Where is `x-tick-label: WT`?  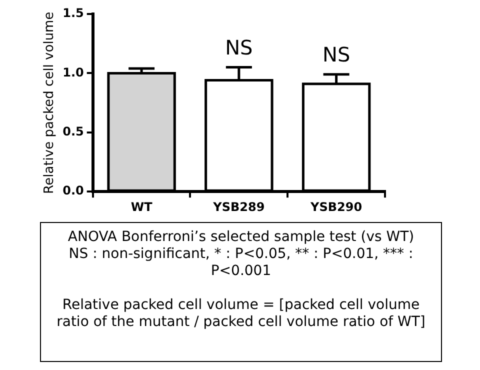 x-tick-label: WT is located at coordinates (142, 207).